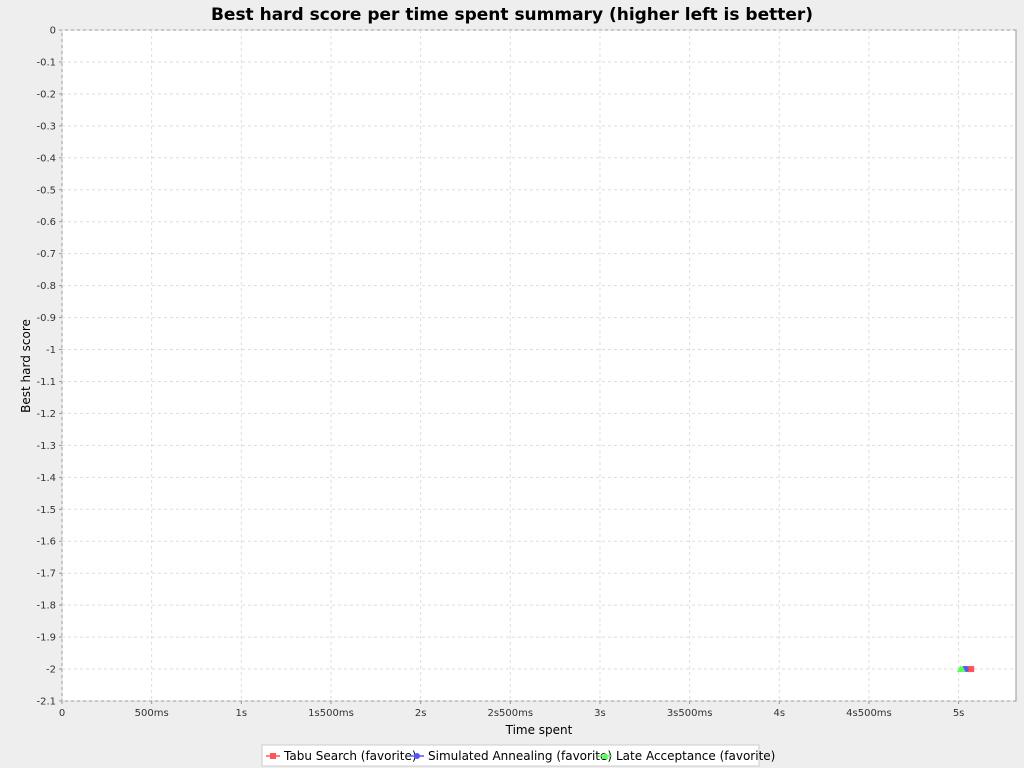 This screenshot has width=1024, height=768. Describe the element at coordinates (46, 542) in the screenshot. I see `y-tick-label: -1.6` at that location.